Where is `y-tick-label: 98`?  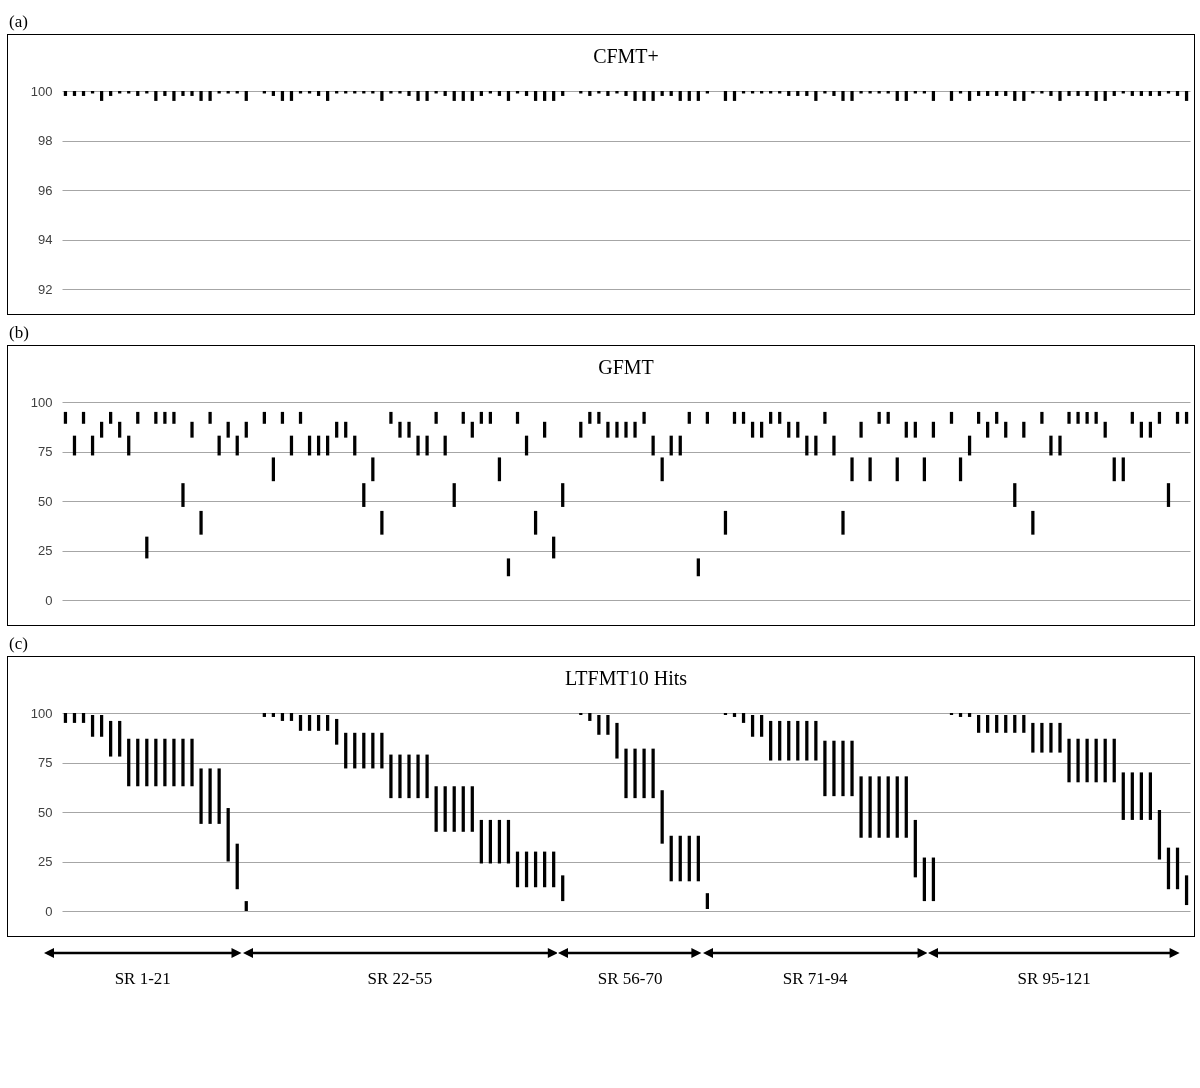 y-tick-label: 98 is located at coordinates (45, 140).